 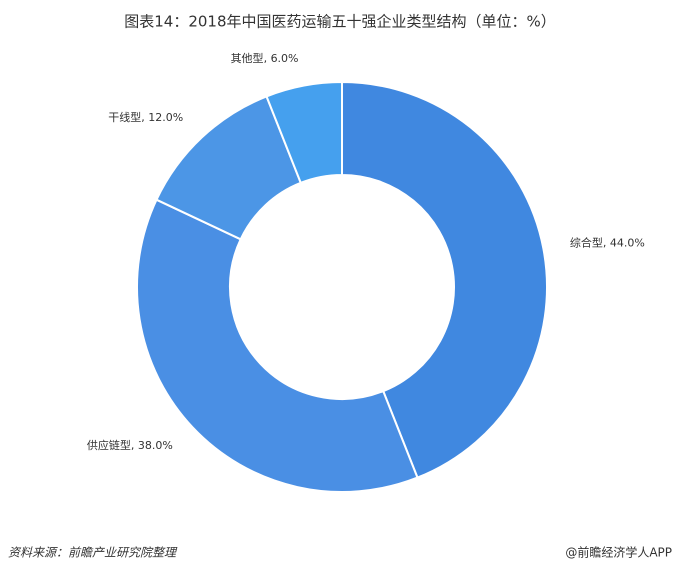 What do you see at coordinates (304, 132) in the screenshot?
I see `donut-slice` at bounding box center [304, 132].